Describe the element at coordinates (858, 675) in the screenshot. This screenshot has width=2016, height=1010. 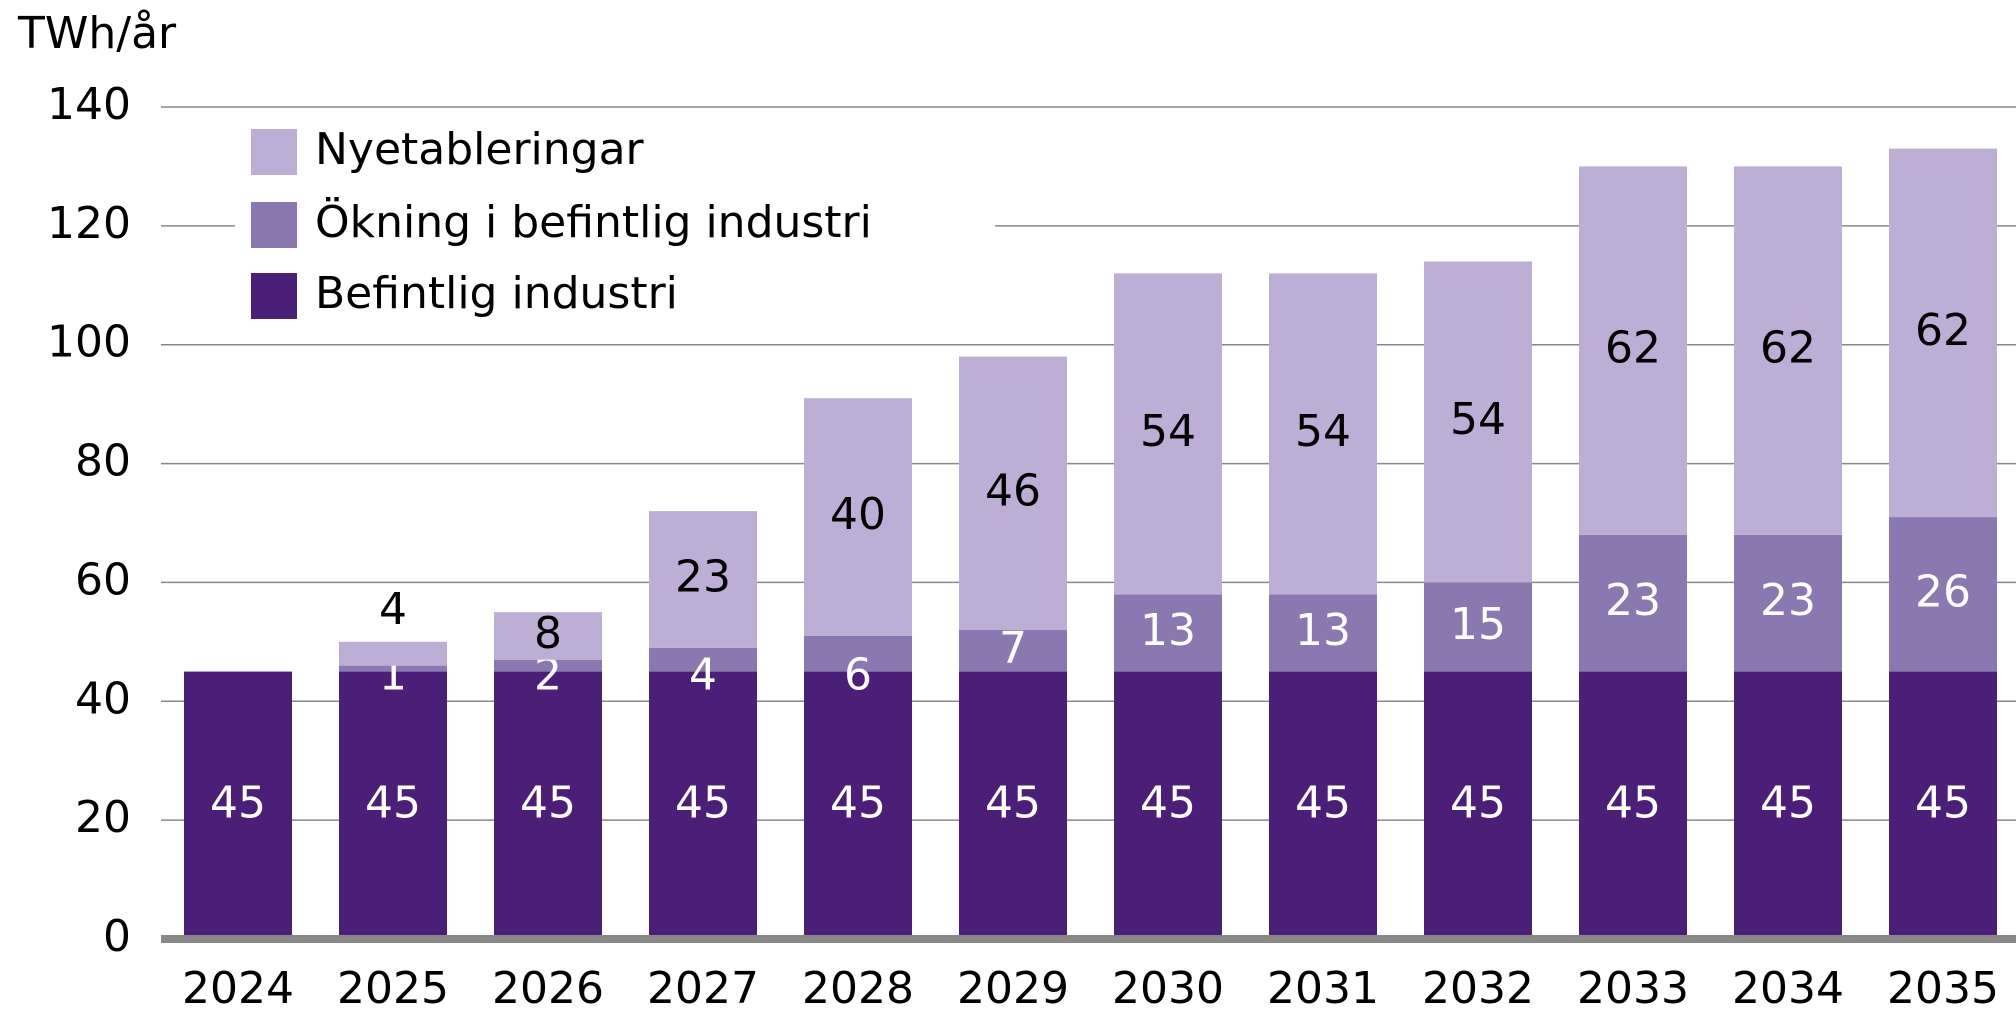
I see `data-label: 6` at that location.